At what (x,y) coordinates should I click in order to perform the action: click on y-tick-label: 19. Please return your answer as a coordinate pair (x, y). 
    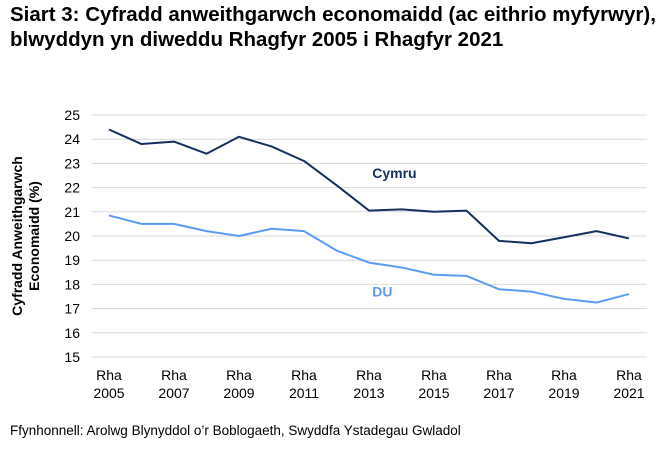
    Looking at the image, I should click on (72, 260).